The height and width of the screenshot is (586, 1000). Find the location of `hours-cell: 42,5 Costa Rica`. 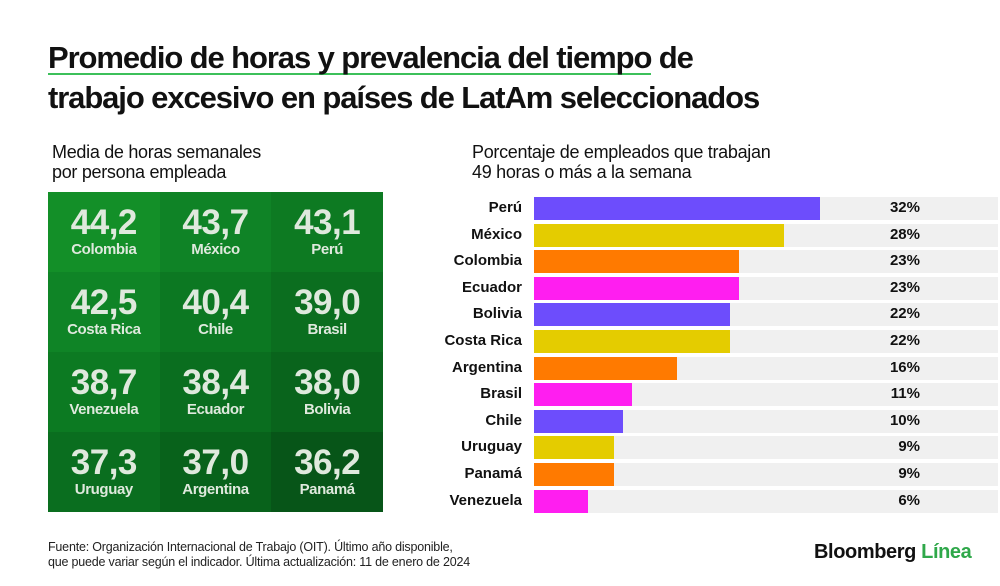

hours-cell: 42,5 Costa Rica is located at coordinates (104, 312).